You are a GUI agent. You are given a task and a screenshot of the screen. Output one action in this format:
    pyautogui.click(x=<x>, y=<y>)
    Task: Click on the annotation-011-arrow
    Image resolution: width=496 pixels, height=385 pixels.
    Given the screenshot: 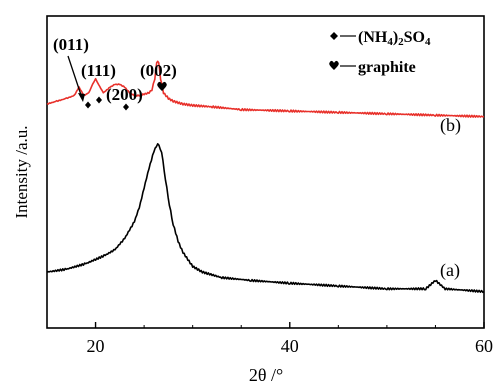 What is the action you would take?
    pyautogui.click(x=75, y=77)
    